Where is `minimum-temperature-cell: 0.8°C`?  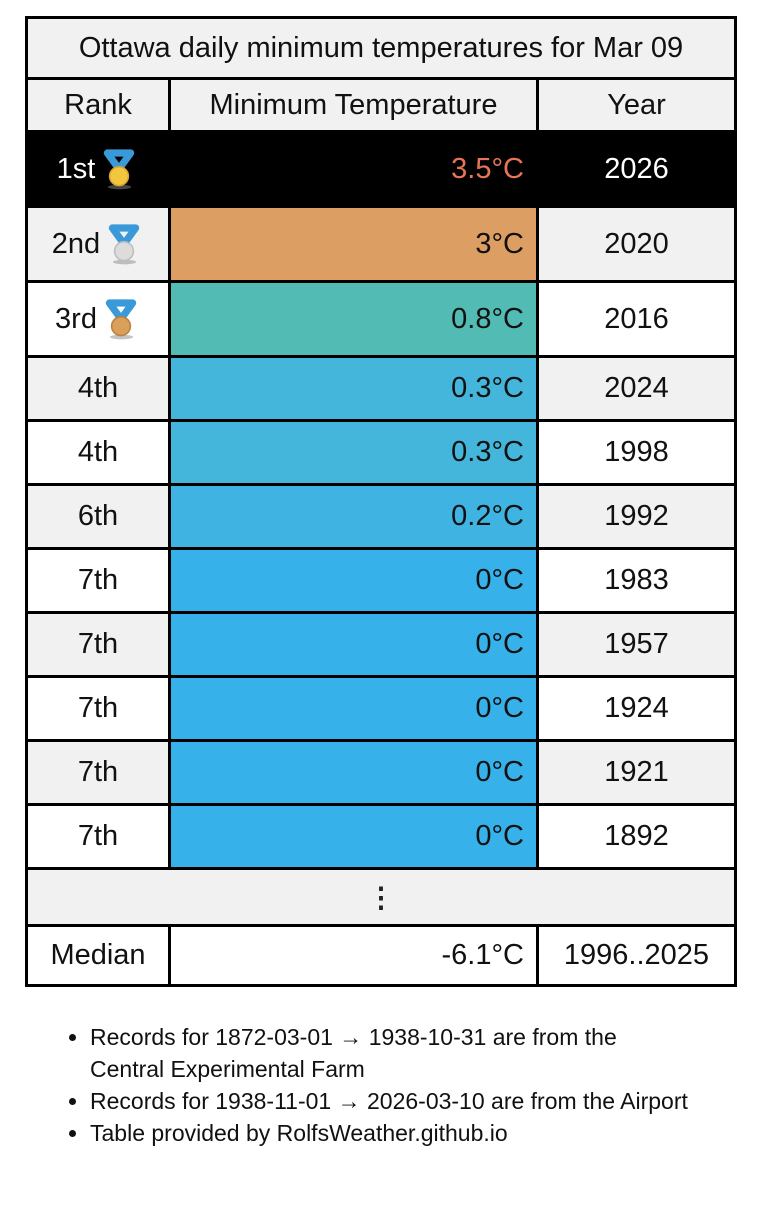
minimum-temperature-cell: 0.8°C is located at coordinates (353, 319).